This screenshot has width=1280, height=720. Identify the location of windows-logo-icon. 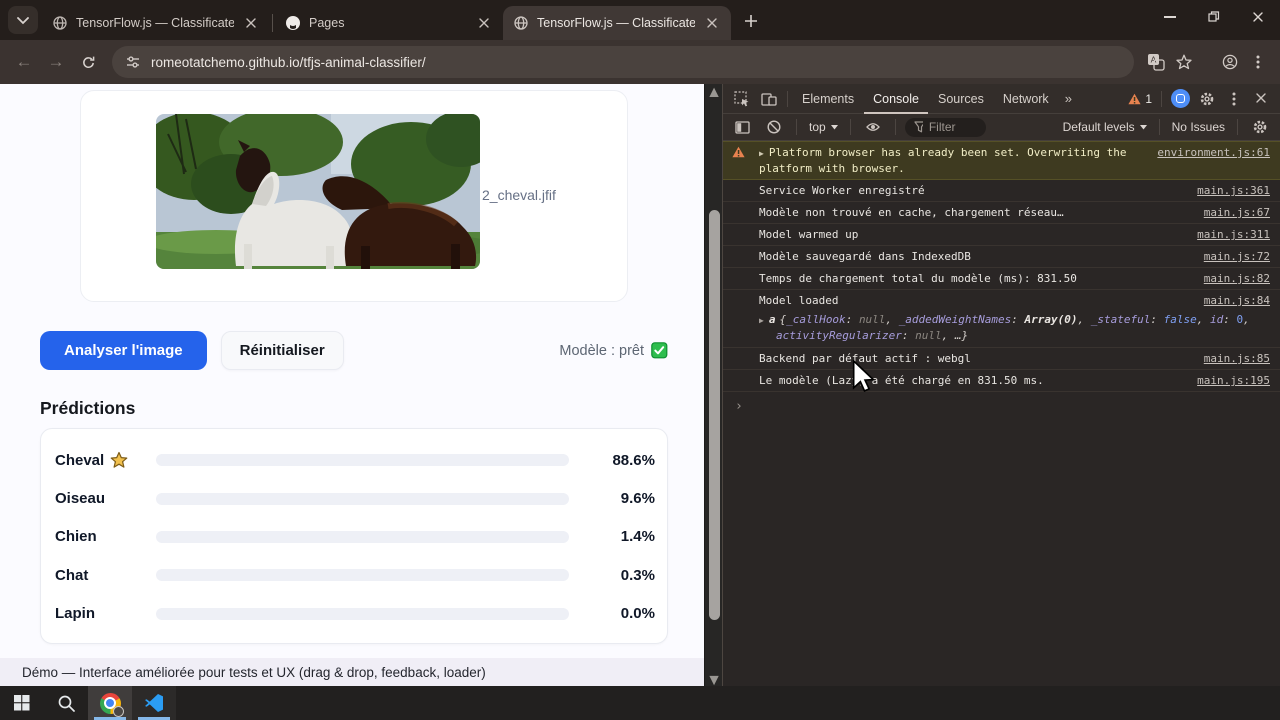
(22, 703).